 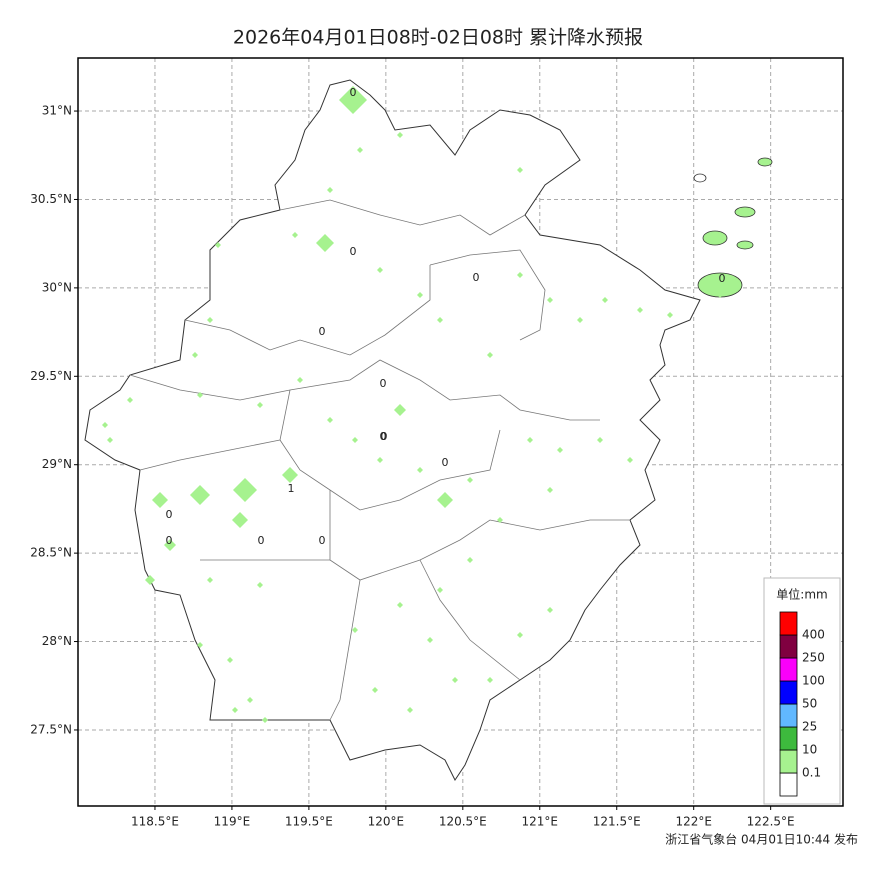 What do you see at coordinates (693, 822) in the screenshot?
I see `x-tick-label: 122°E` at bounding box center [693, 822].